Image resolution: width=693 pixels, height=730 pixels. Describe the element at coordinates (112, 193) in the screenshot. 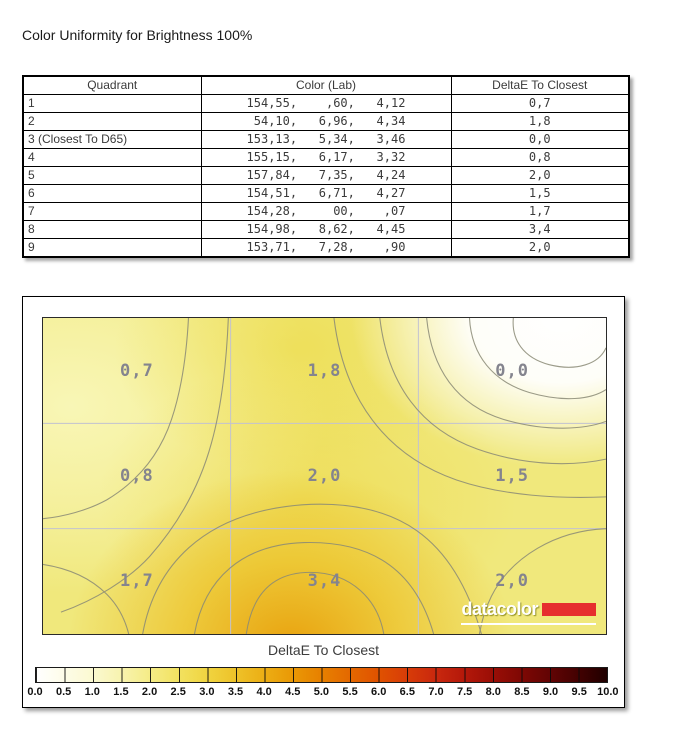

I see `quadrant-cell: 6` at that location.